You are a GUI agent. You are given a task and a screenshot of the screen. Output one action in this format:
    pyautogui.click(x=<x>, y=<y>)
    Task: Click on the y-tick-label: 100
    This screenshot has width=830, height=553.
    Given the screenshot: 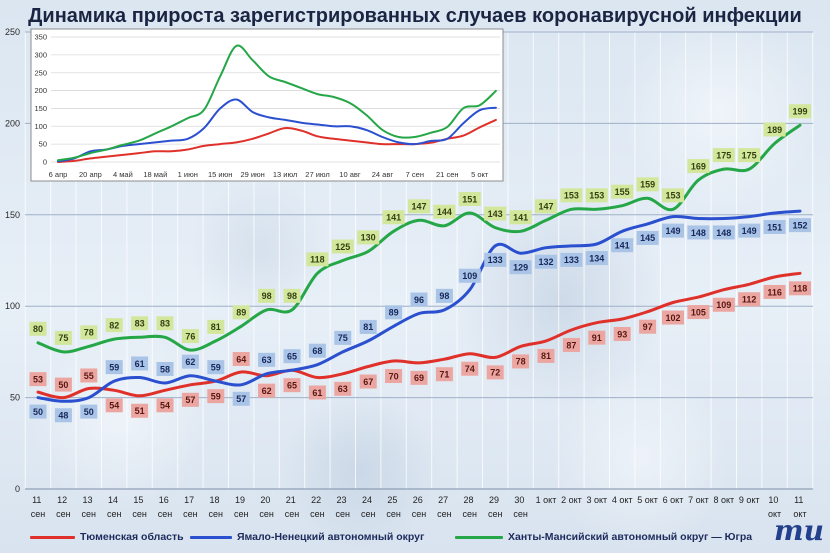 What is the action you would take?
    pyautogui.click(x=12, y=306)
    